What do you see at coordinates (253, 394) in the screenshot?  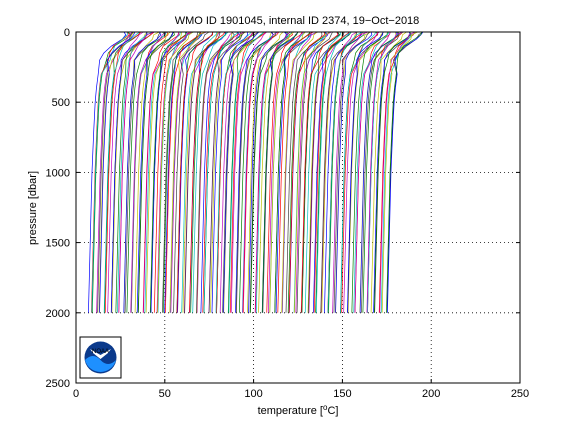 I see `x-tick-label: 100` at bounding box center [253, 394].